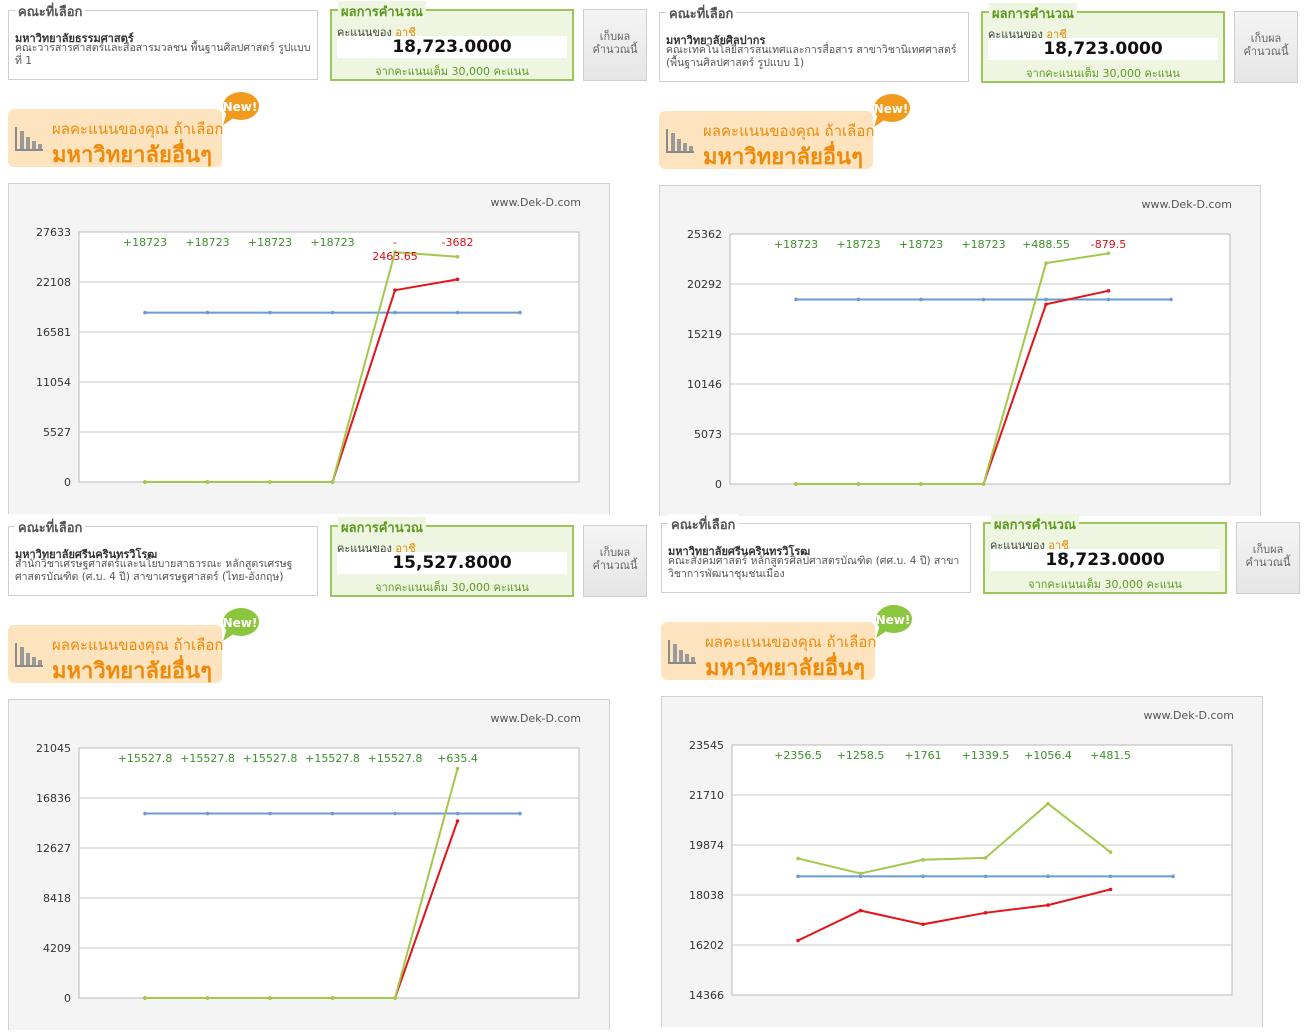 Image resolution: width=1306 pixels, height=1032 pixels. I want to click on data-label: +1258.5, so click(861, 755).